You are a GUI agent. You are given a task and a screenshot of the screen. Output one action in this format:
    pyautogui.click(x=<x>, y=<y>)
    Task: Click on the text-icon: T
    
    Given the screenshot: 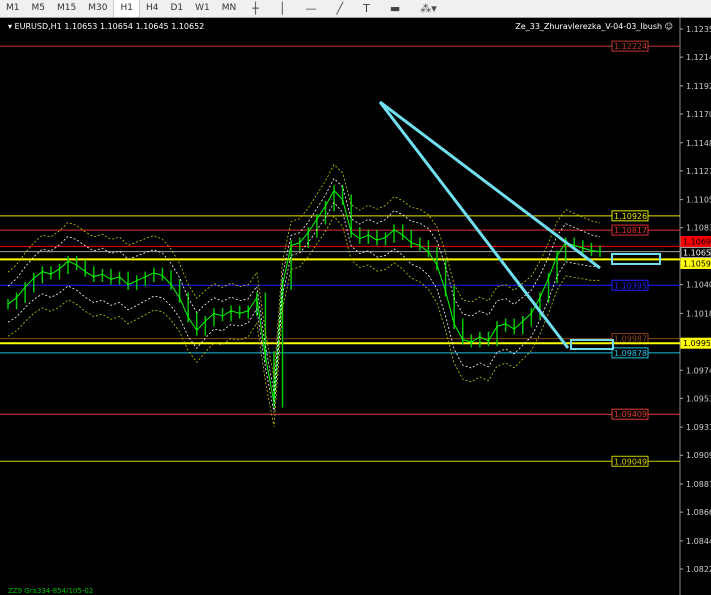 What is the action you would take?
    pyautogui.click(x=366, y=8)
    